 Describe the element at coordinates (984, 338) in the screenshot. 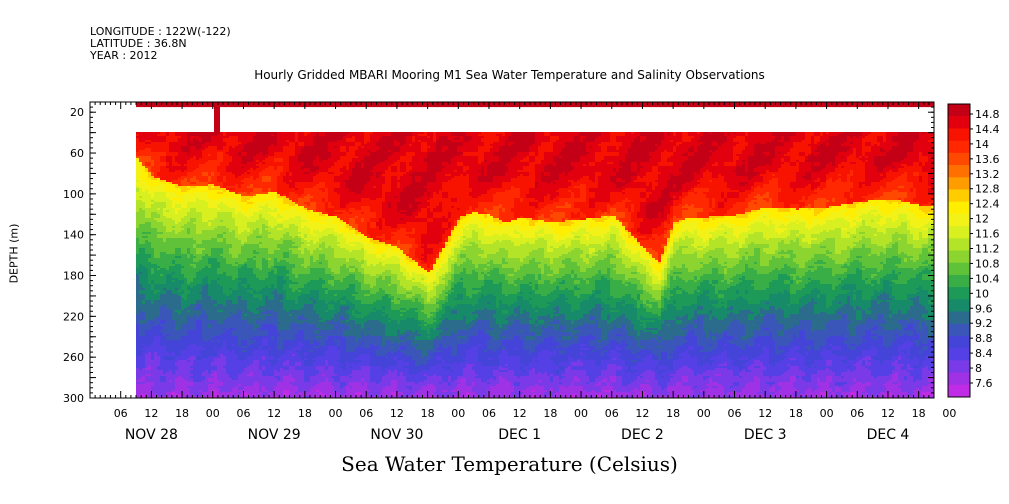

I see `colorbar-label: 8.8` at that location.